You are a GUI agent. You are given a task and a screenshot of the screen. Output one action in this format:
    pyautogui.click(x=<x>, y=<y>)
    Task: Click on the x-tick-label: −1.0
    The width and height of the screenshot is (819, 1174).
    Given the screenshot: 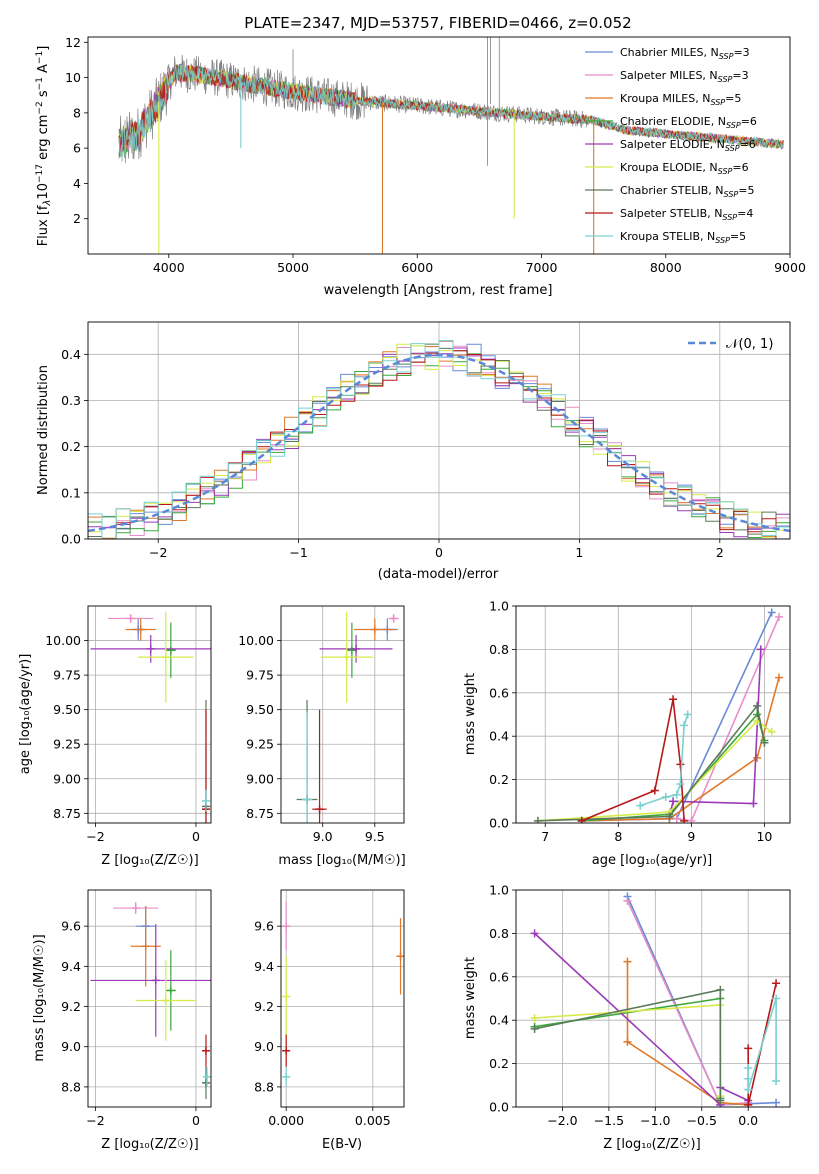 What is the action you would take?
    pyautogui.click(x=655, y=1120)
    